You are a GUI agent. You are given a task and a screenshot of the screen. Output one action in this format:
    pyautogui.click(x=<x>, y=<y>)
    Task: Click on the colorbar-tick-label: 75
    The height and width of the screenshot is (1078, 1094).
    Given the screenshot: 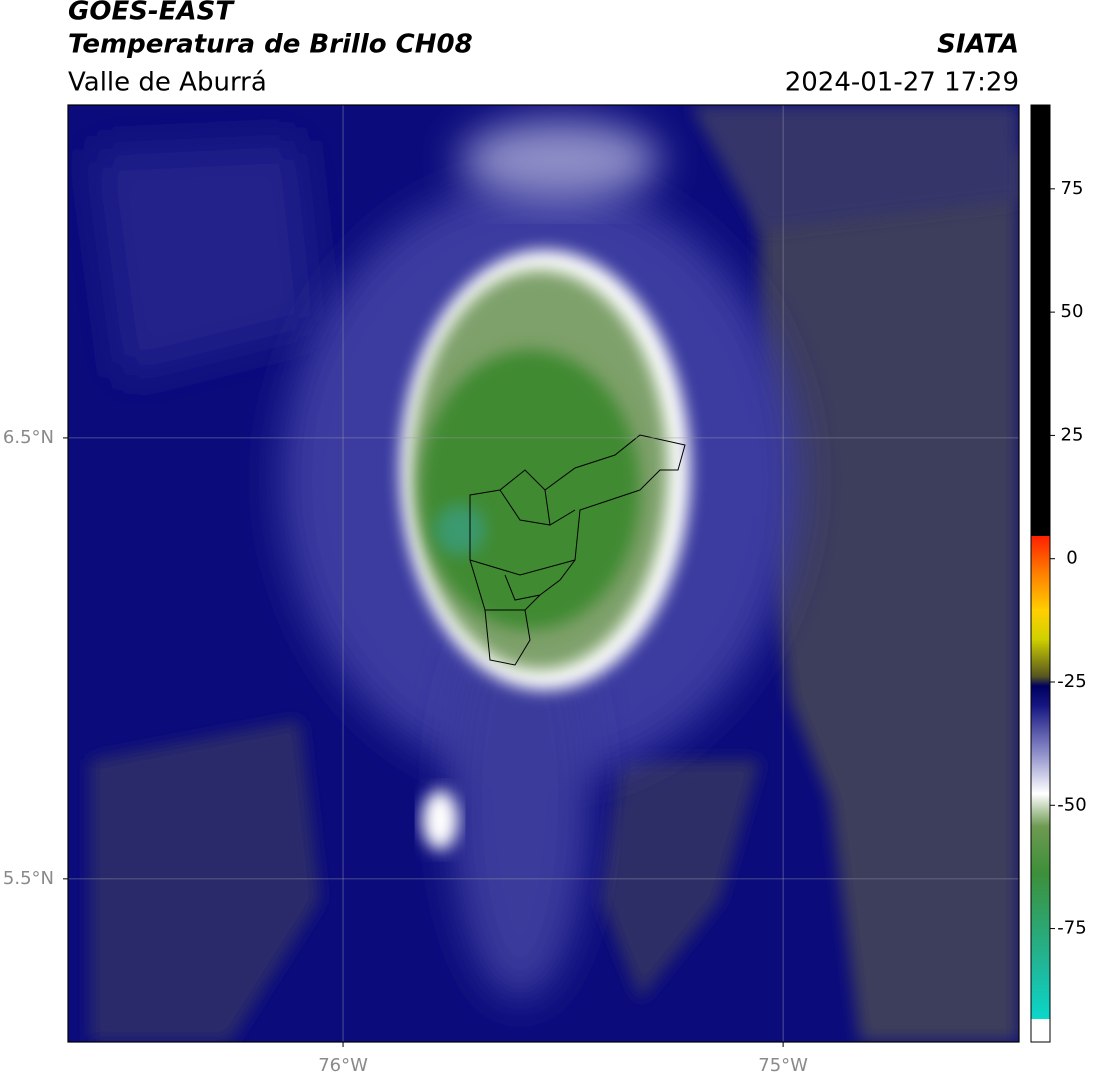 What is the action you would take?
    pyautogui.click(x=1072, y=188)
    